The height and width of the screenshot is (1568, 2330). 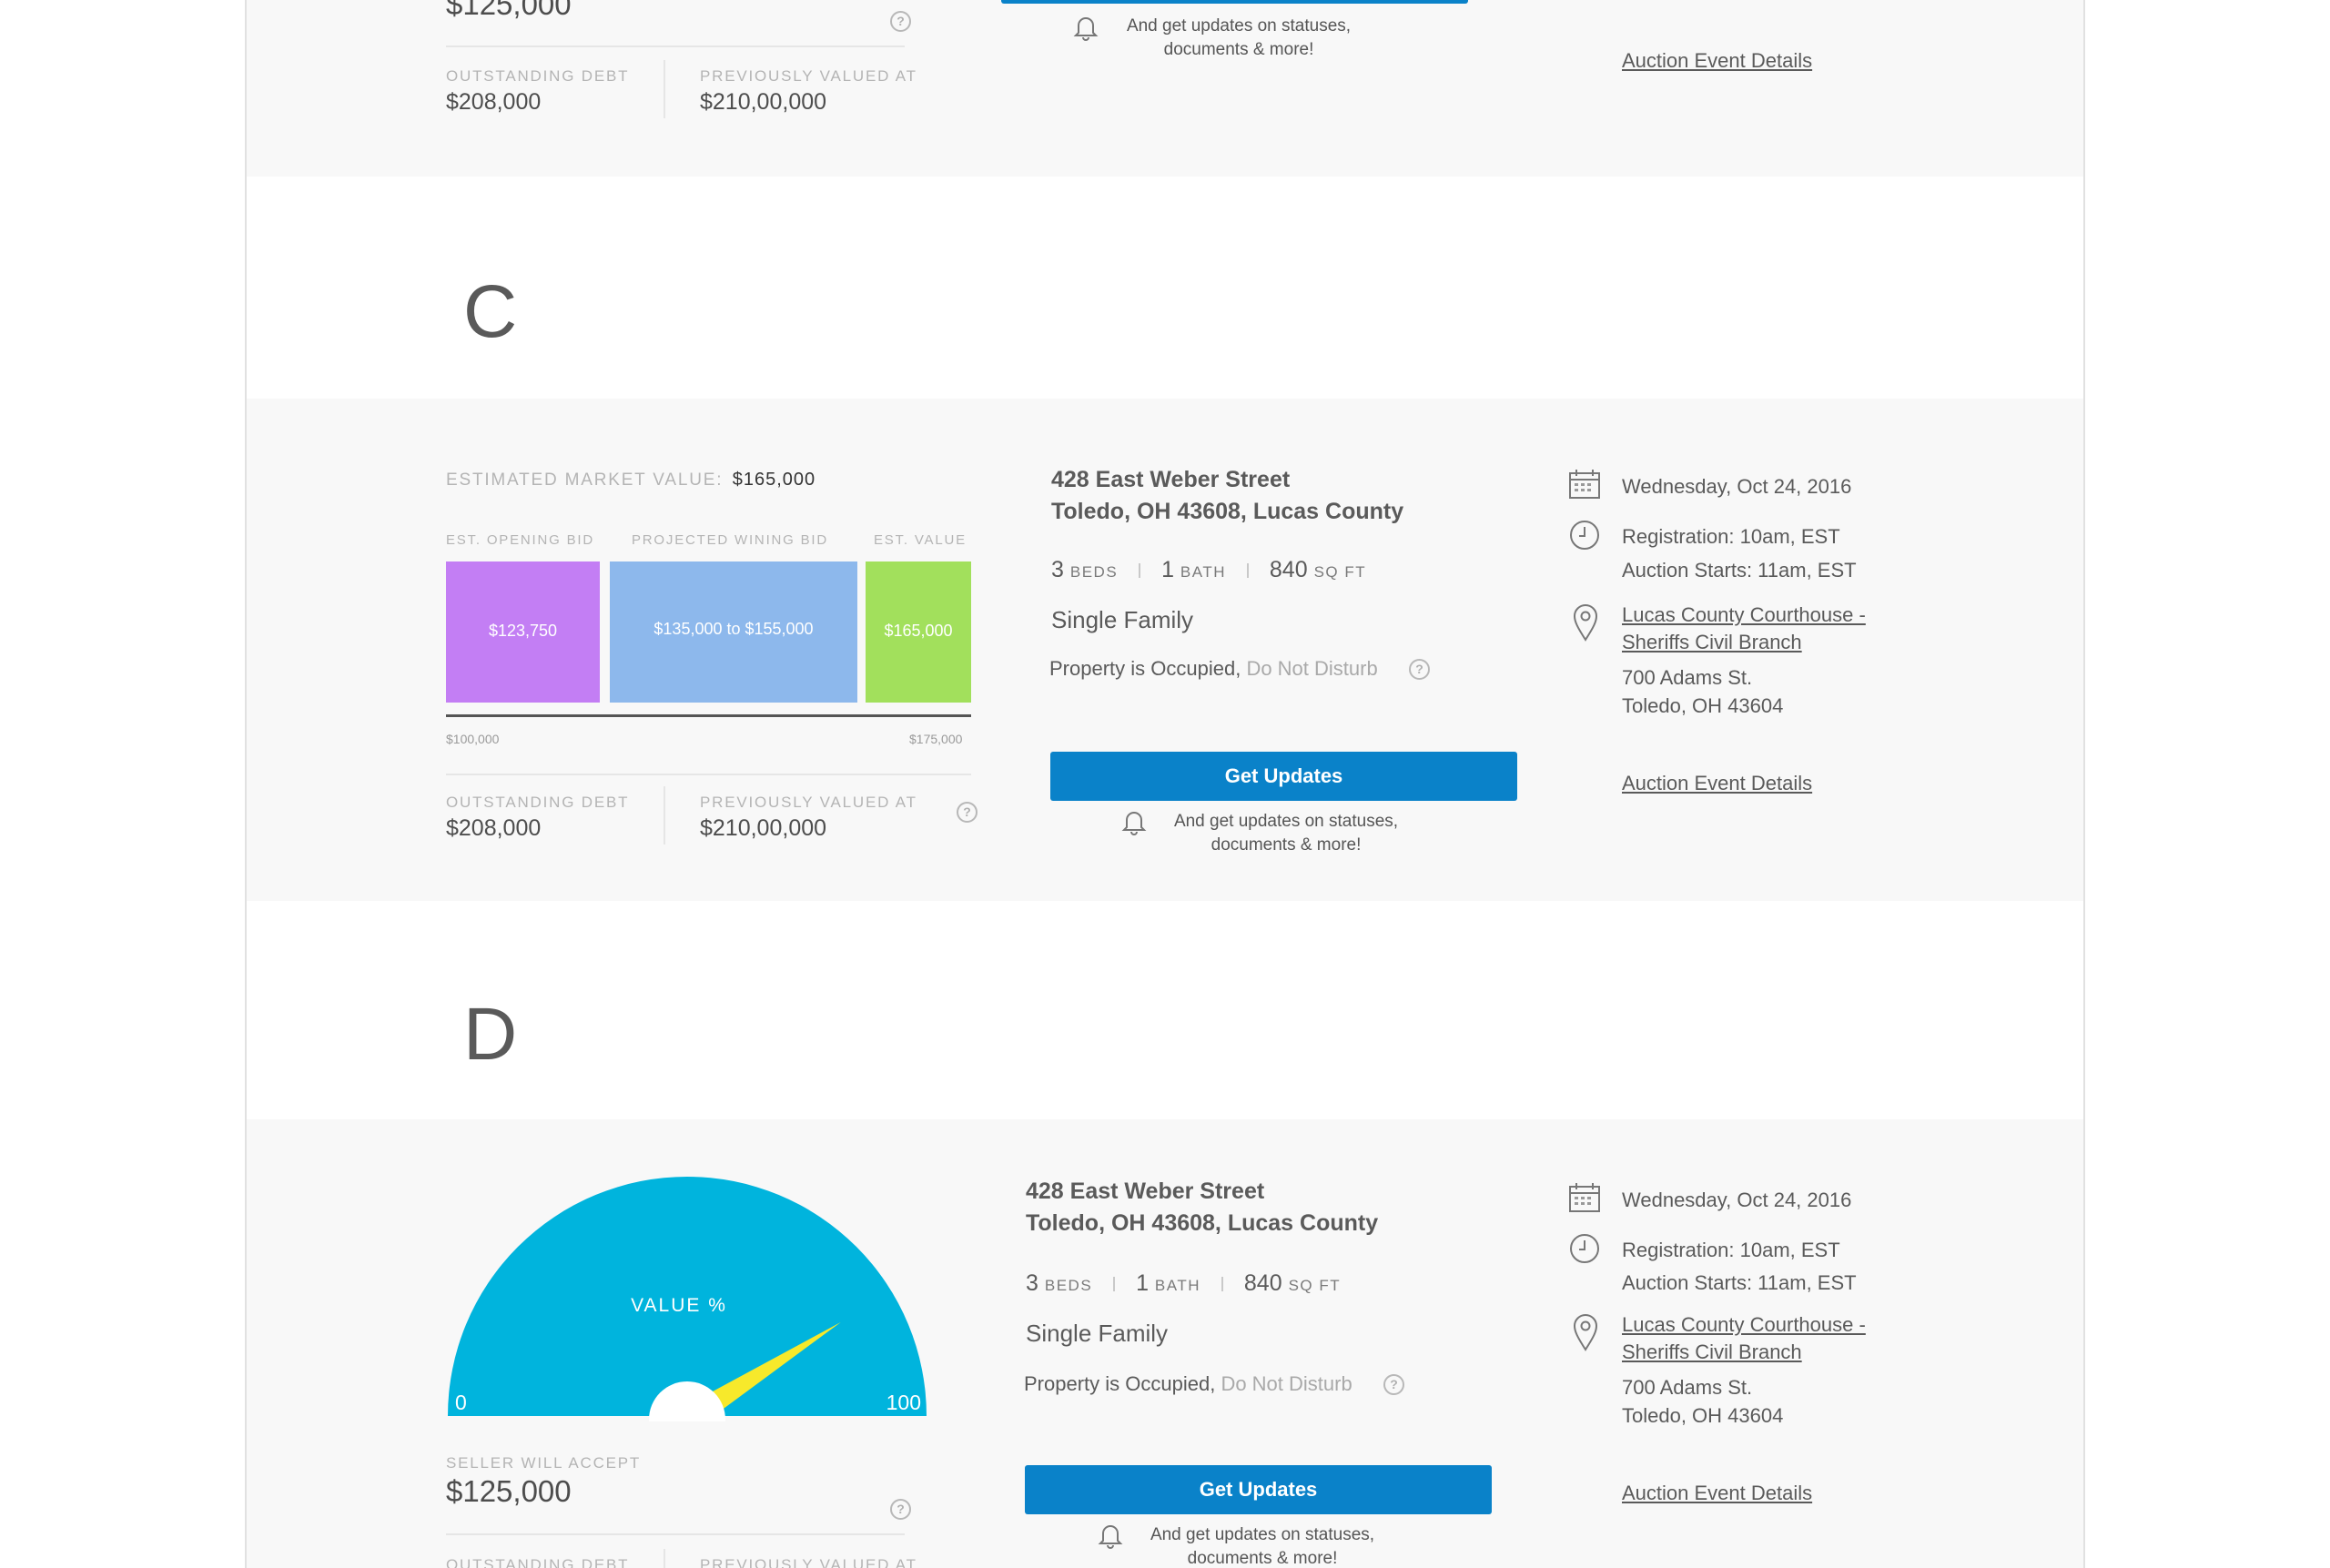 What do you see at coordinates (708, 715) in the screenshot?
I see `chart-axis` at bounding box center [708, 715].